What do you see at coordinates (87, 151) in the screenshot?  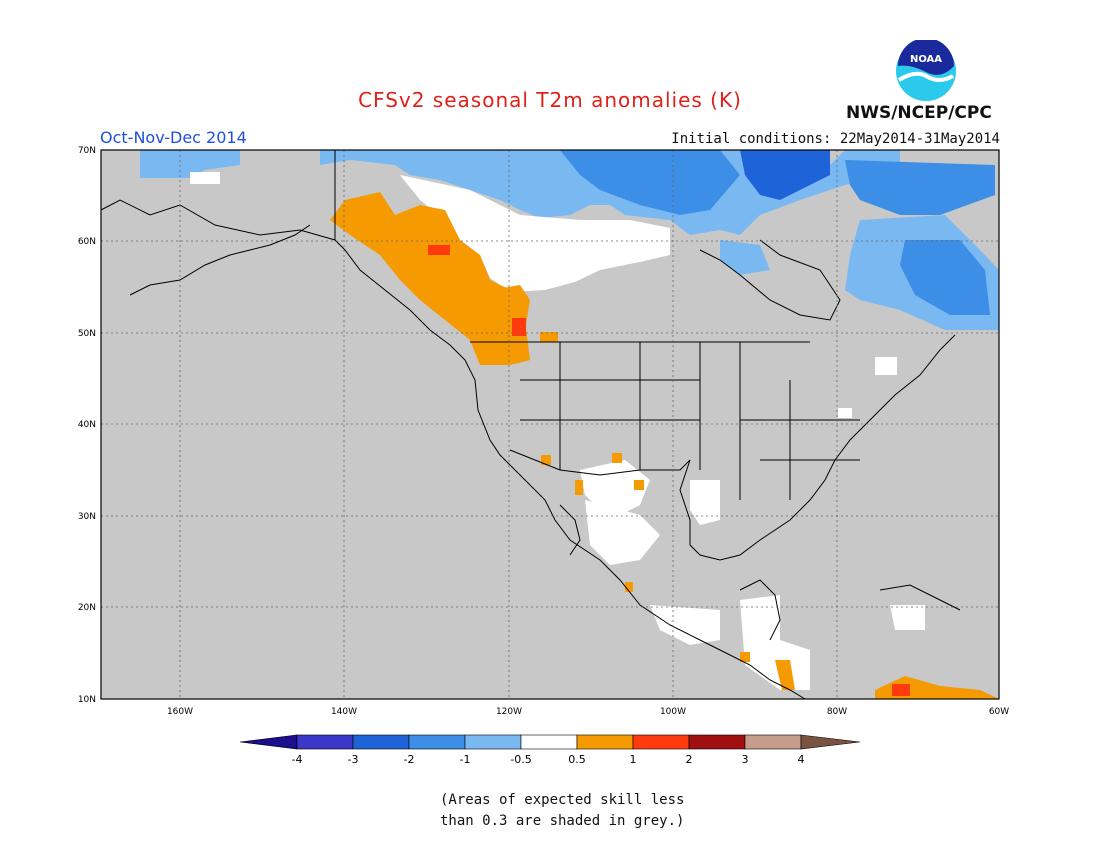 I see `lat-tick-label: 70N` at bounding box center [87, 151].